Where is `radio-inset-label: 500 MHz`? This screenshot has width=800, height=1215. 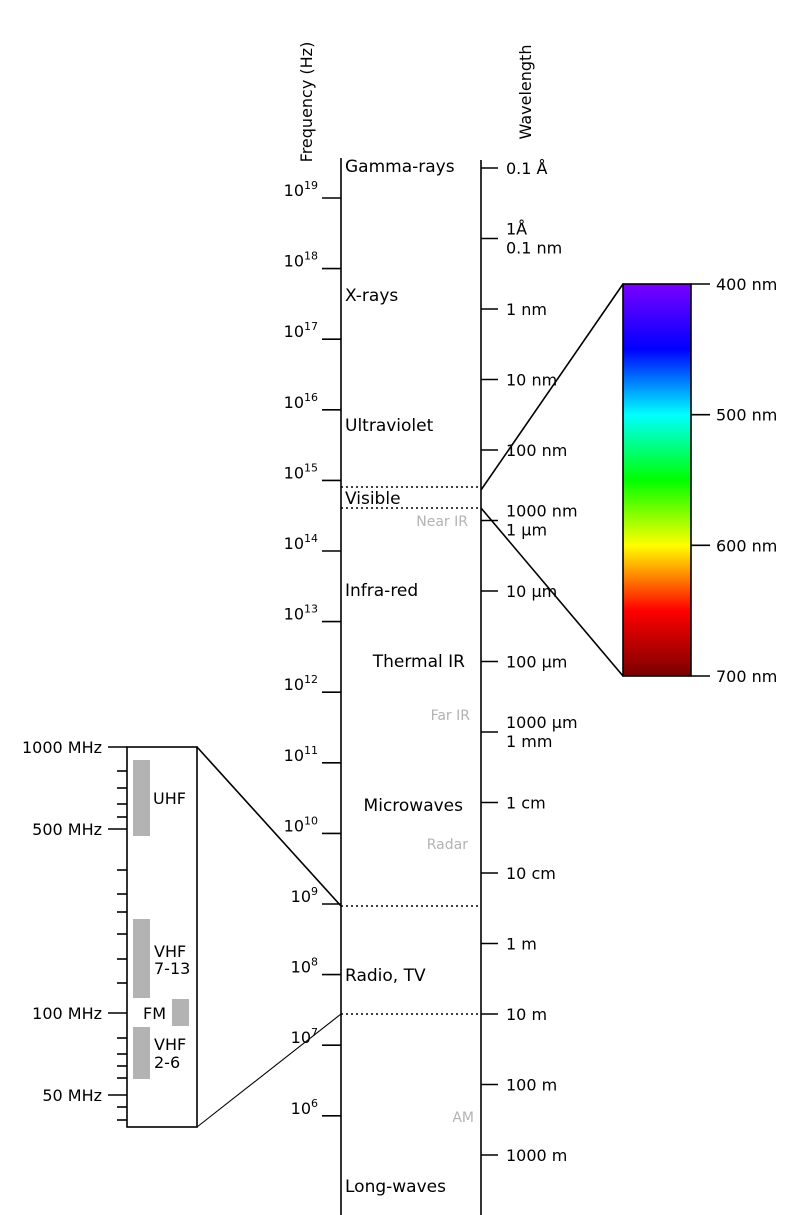
radio-inset-label: 500 MHz is located at coordinates (67, 829).